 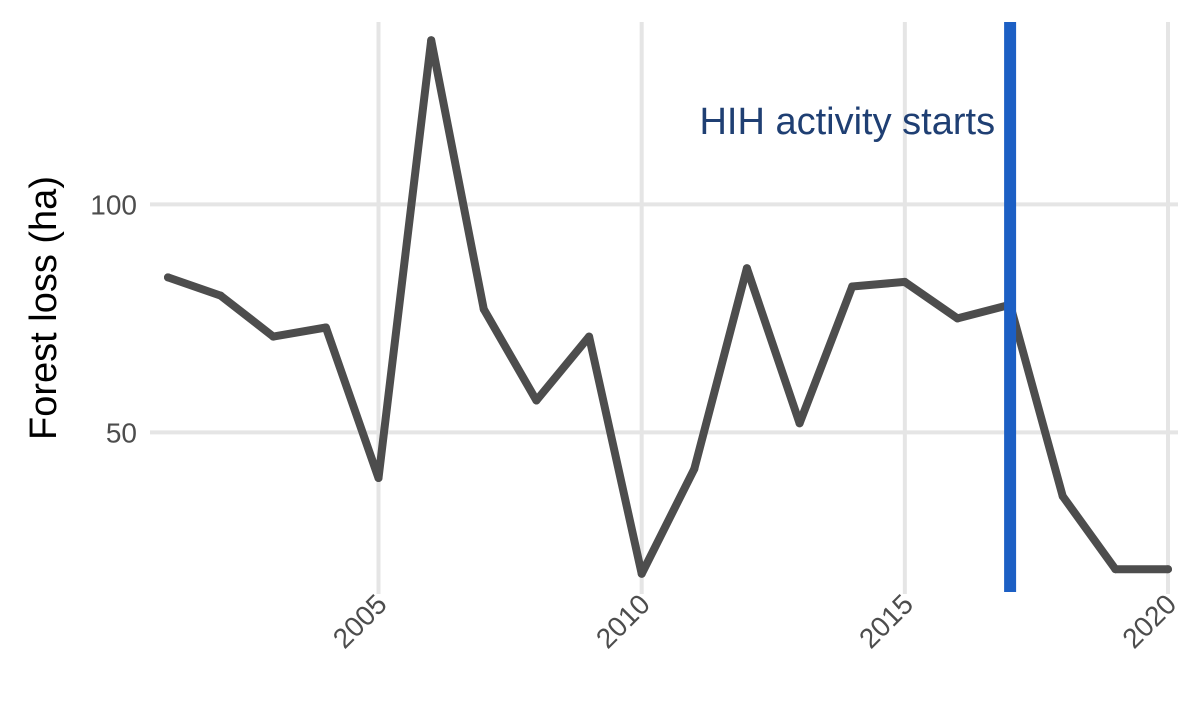 What do you see at coordinates (113, 204) in the screenshot?
I see `y-tick-label: 100` at bounding box center [113, 204].